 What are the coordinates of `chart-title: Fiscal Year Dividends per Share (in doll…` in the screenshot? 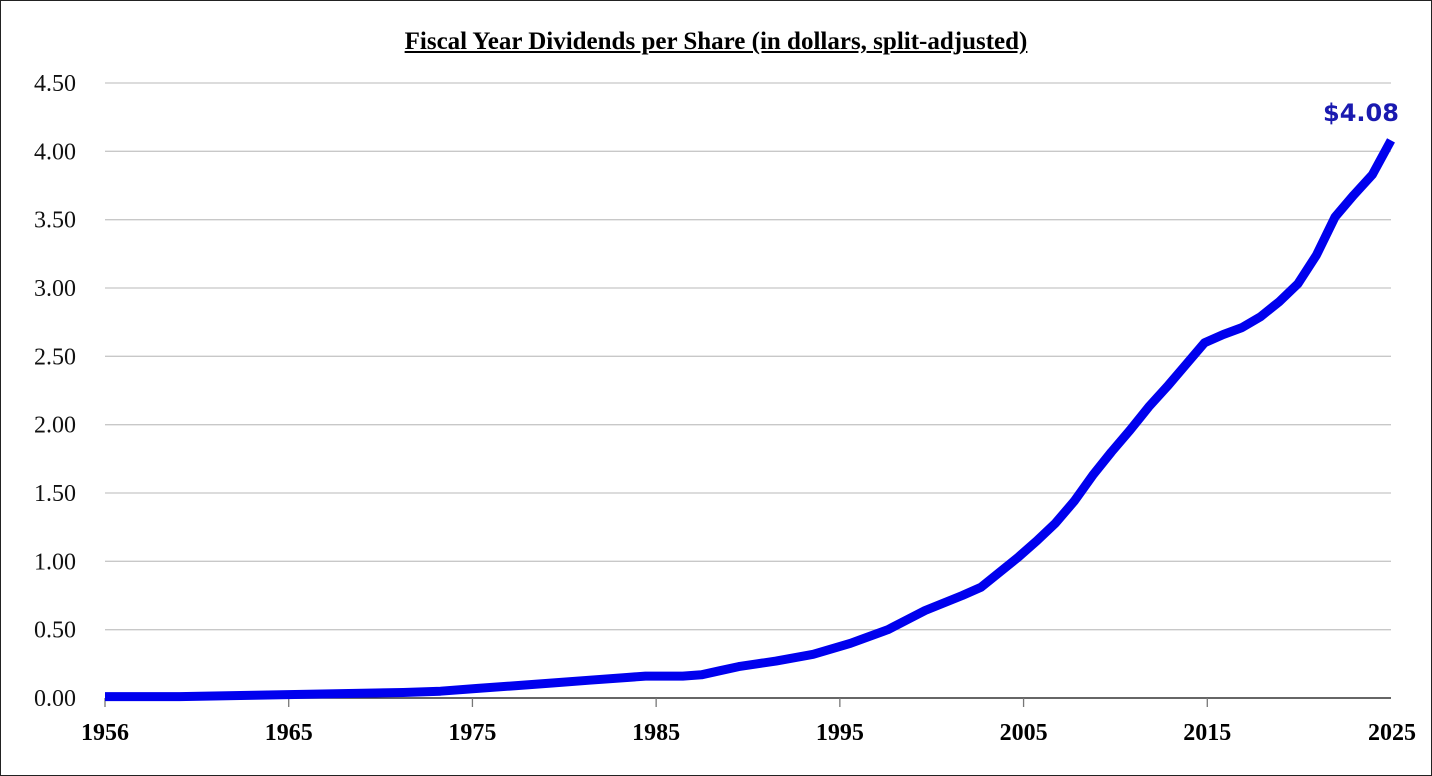 It's located at (716, 41).